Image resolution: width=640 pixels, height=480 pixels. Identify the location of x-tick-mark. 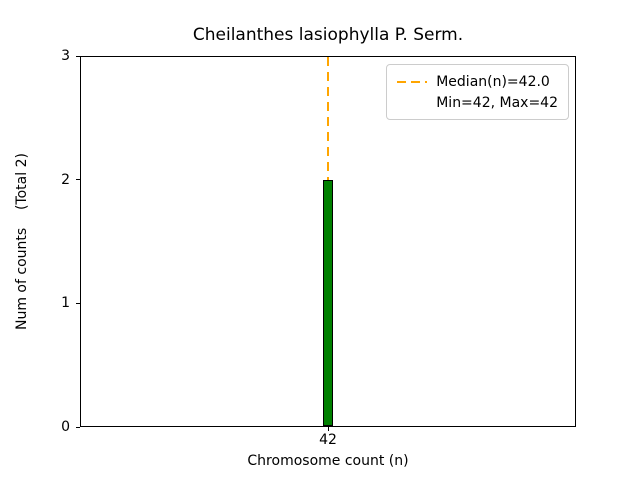
(328, 429).